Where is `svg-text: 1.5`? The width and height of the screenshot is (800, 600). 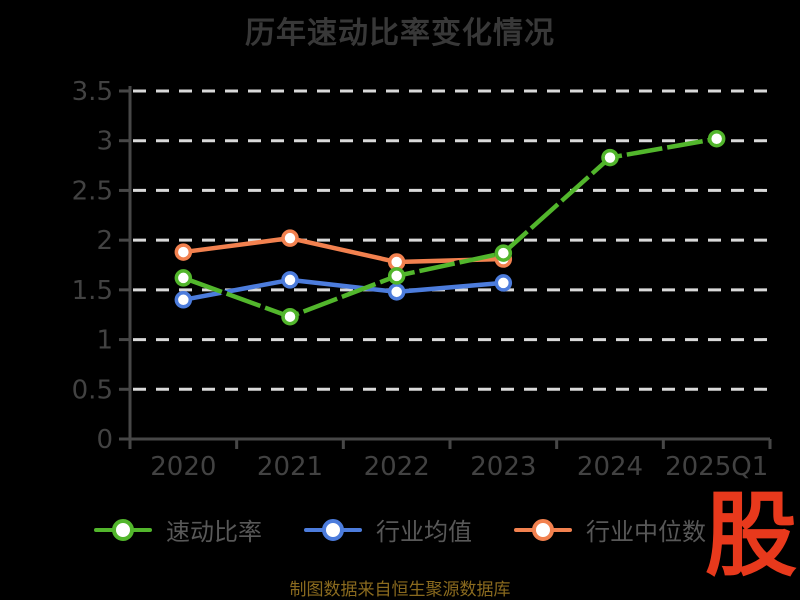 svg-text: 1.5 is located at coordinates (92, 291).